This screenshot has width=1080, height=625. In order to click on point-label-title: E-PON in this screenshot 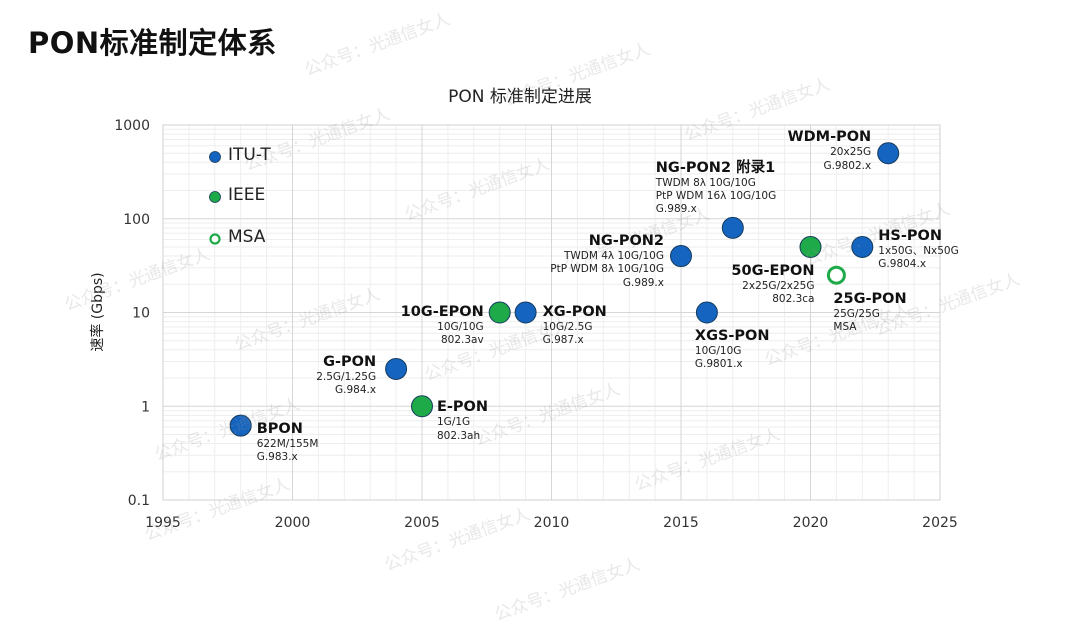, I will do `click(463, 407)`.